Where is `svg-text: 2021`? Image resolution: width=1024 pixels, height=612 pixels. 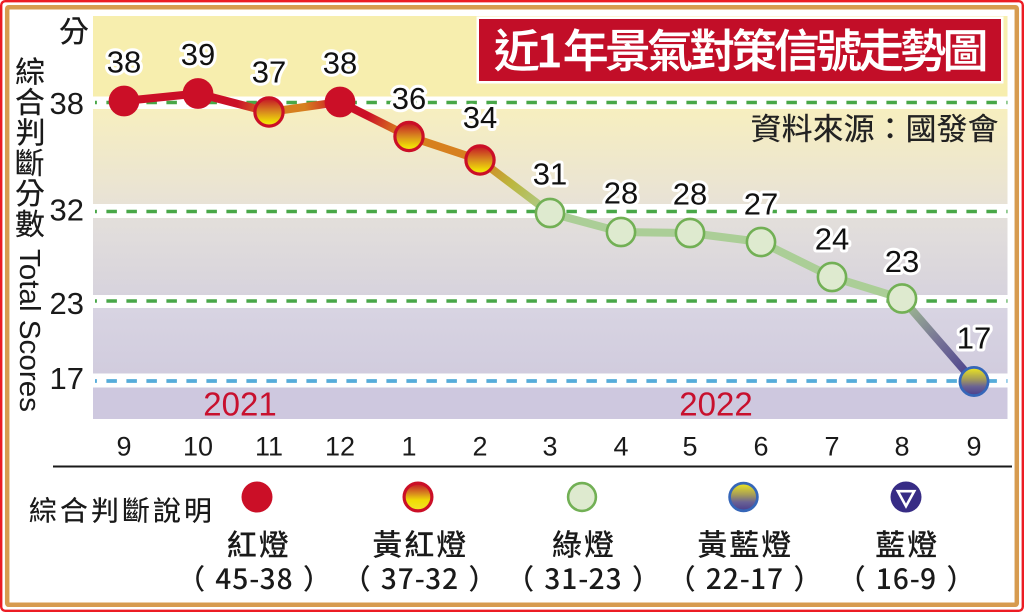 svg-text: 2021 is located at coordinates (239, 404).